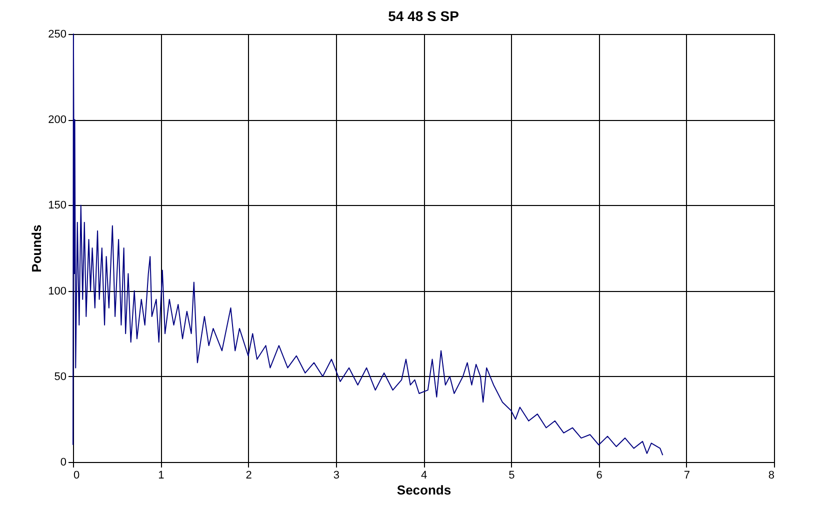  What do you see at coordinates (57, 120) in the screenshot?
I see `y-tick-label: 200` at bounding box center [57, 120].